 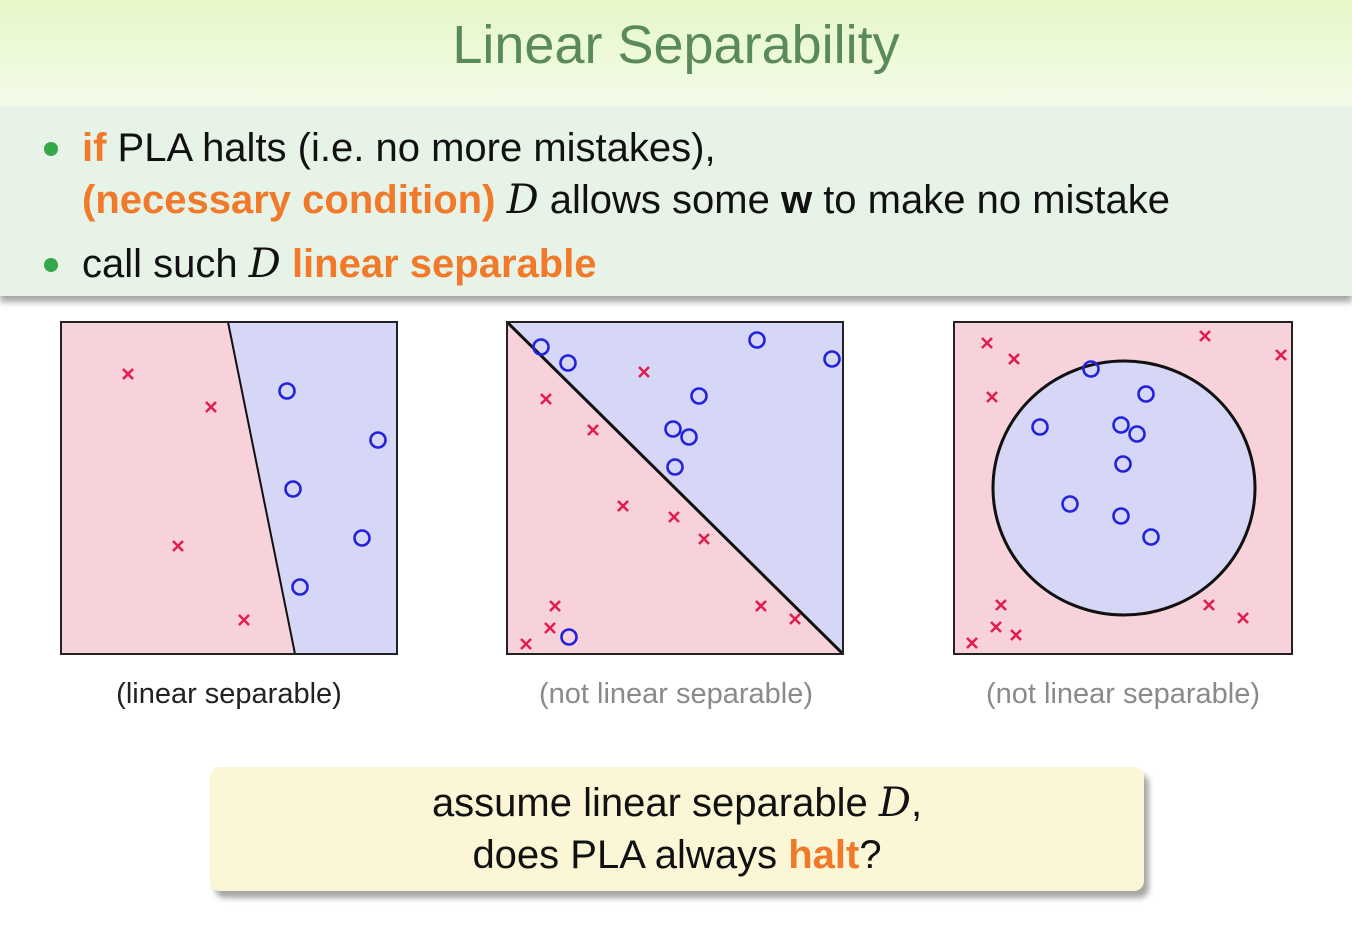 What do you see at coordinates (312, 488) in the screenshot?
I see `positive-region` at bounding box center [312, 488].